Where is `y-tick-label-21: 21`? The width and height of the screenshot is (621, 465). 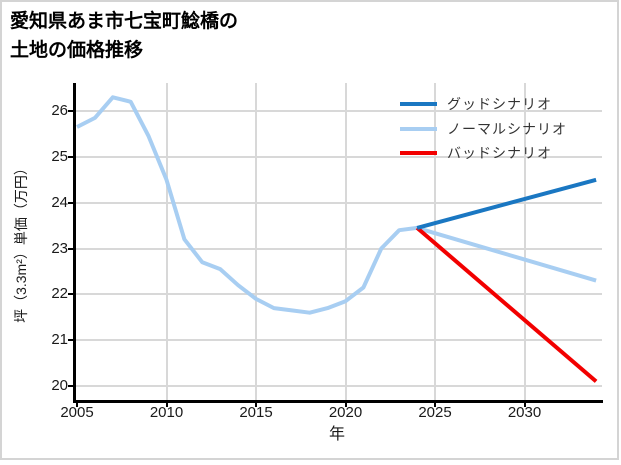
y-tick-label-21: 21 is located at coordinates (59, 340).